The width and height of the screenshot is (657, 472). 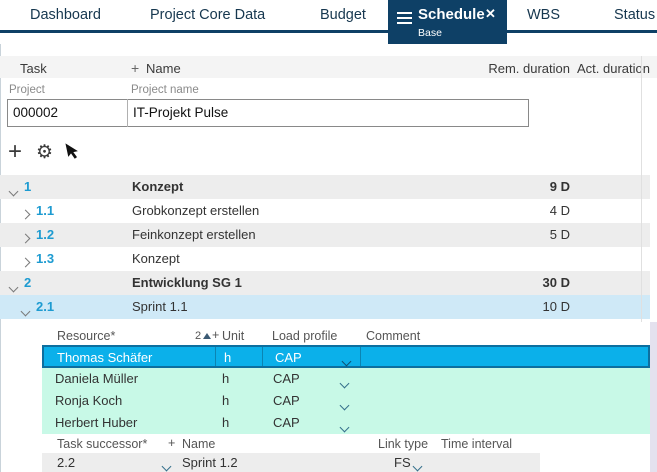 What do you see at coordinates (343, 15) in the screenshot?
I see `tab-budget: Budget` at bounding box center [343, 15].